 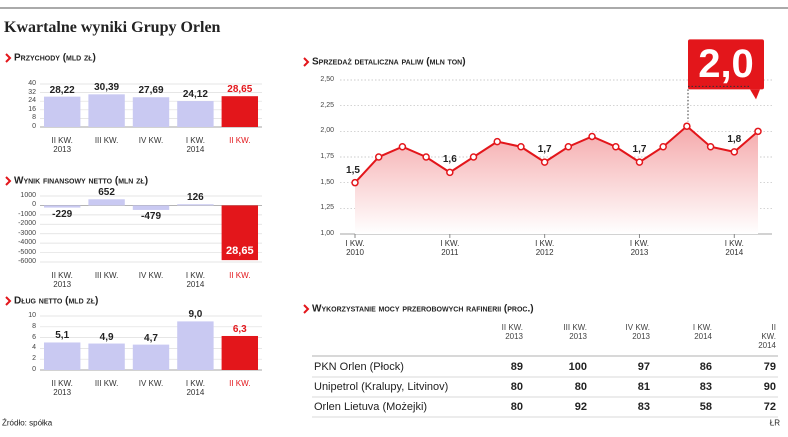 What do you see at coordinates (151, 216) in the screenshot?
I see `value-label: -479` at bounding box center [151, 216].